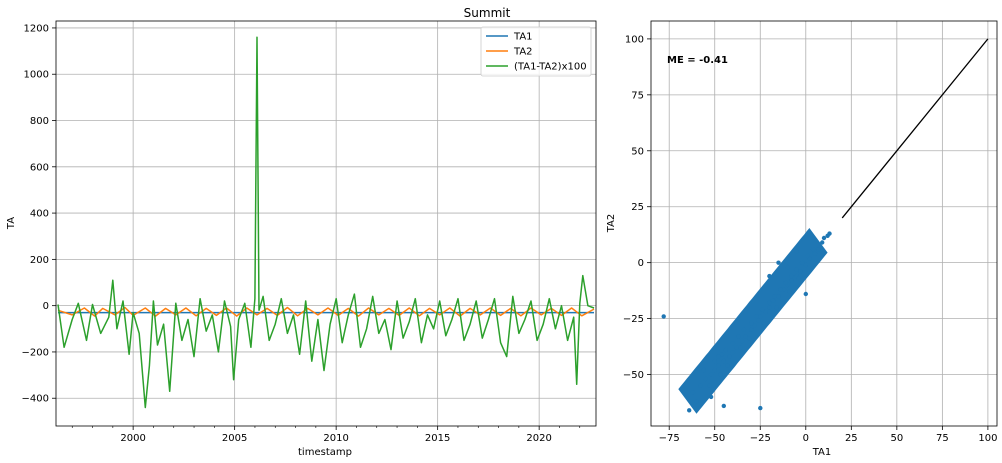  What do you see at coordinates (746, 321) in the screenshot?
I see `scatter-points` at bounding box center [746, 321].